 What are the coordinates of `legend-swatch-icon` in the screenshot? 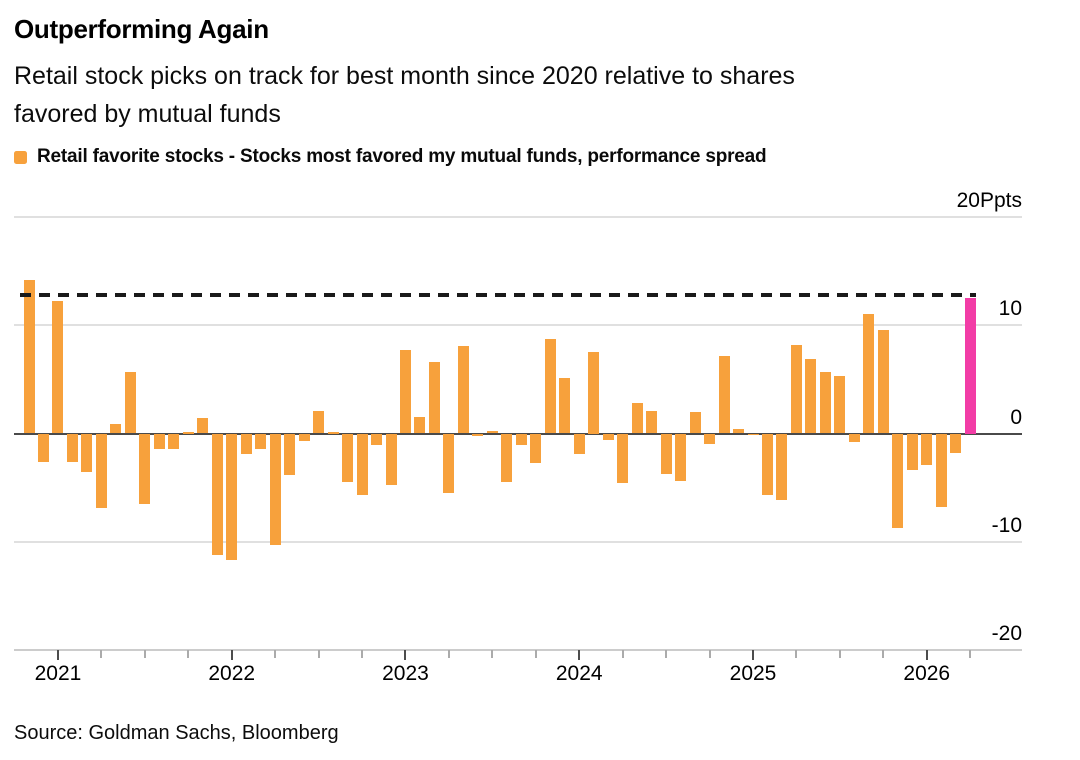 It's located at (20, 157).